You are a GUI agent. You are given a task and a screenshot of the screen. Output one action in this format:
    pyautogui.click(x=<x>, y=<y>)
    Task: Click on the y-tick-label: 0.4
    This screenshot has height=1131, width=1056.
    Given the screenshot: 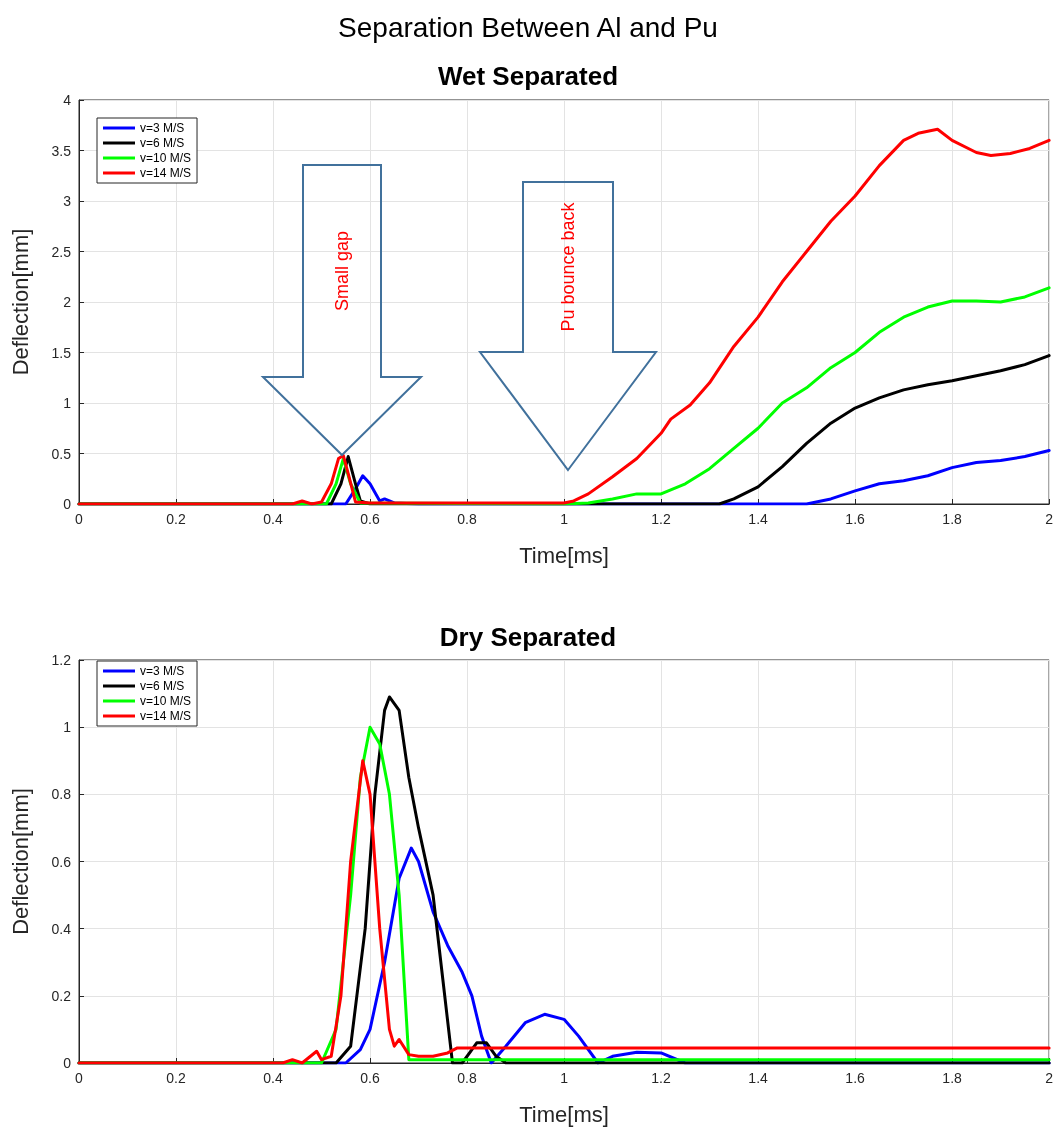 What is the action you would take?
    pyautogui.click(x=61, y=928)
    